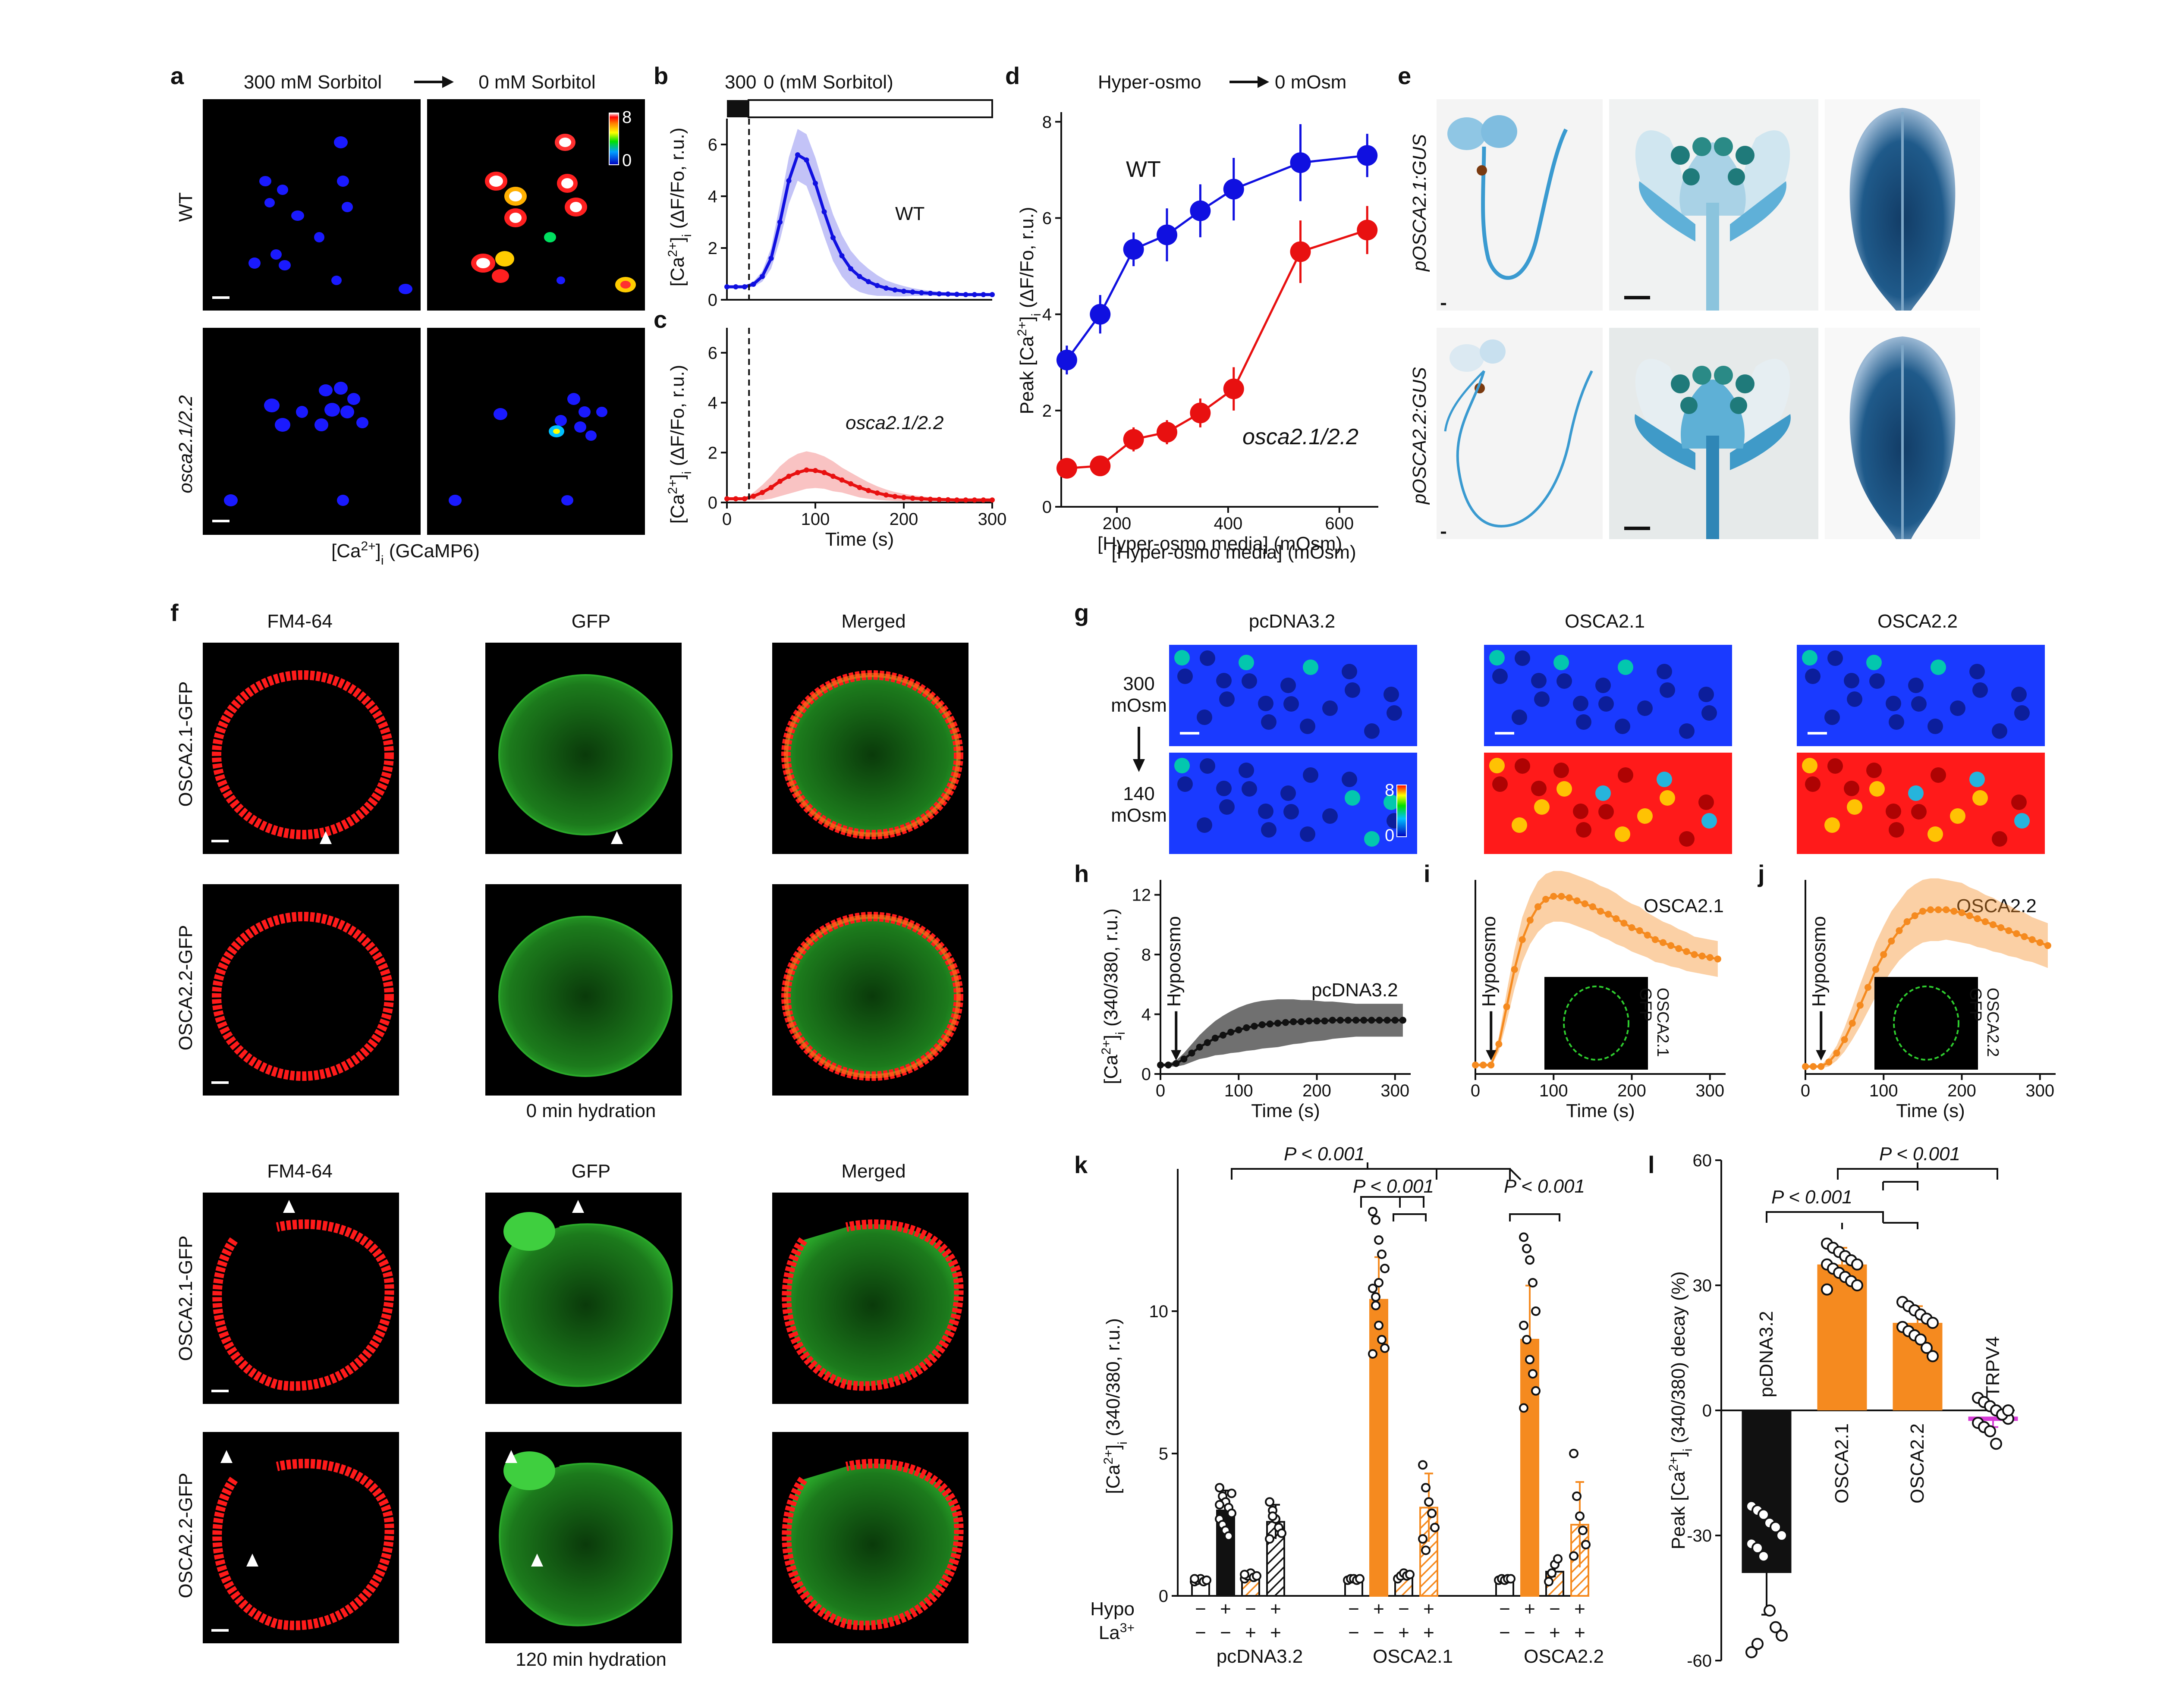  Describe the element at coordinates (185, 988) in the screenshot. I see `row-label-f2: OSCA2.2-GFP` at that location.